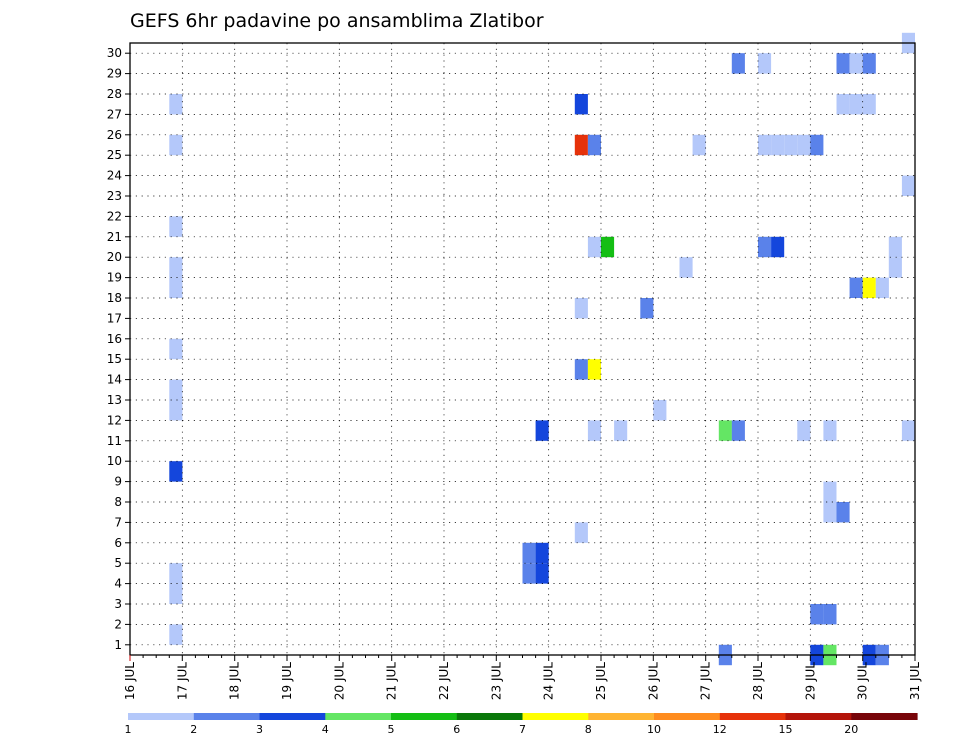 The width and height of the screenshot is (960, 742). What do you see at coordinates (118, 502) in the screenshot?
I see `y-tick-label: 8` at bounding box center [118, 502].